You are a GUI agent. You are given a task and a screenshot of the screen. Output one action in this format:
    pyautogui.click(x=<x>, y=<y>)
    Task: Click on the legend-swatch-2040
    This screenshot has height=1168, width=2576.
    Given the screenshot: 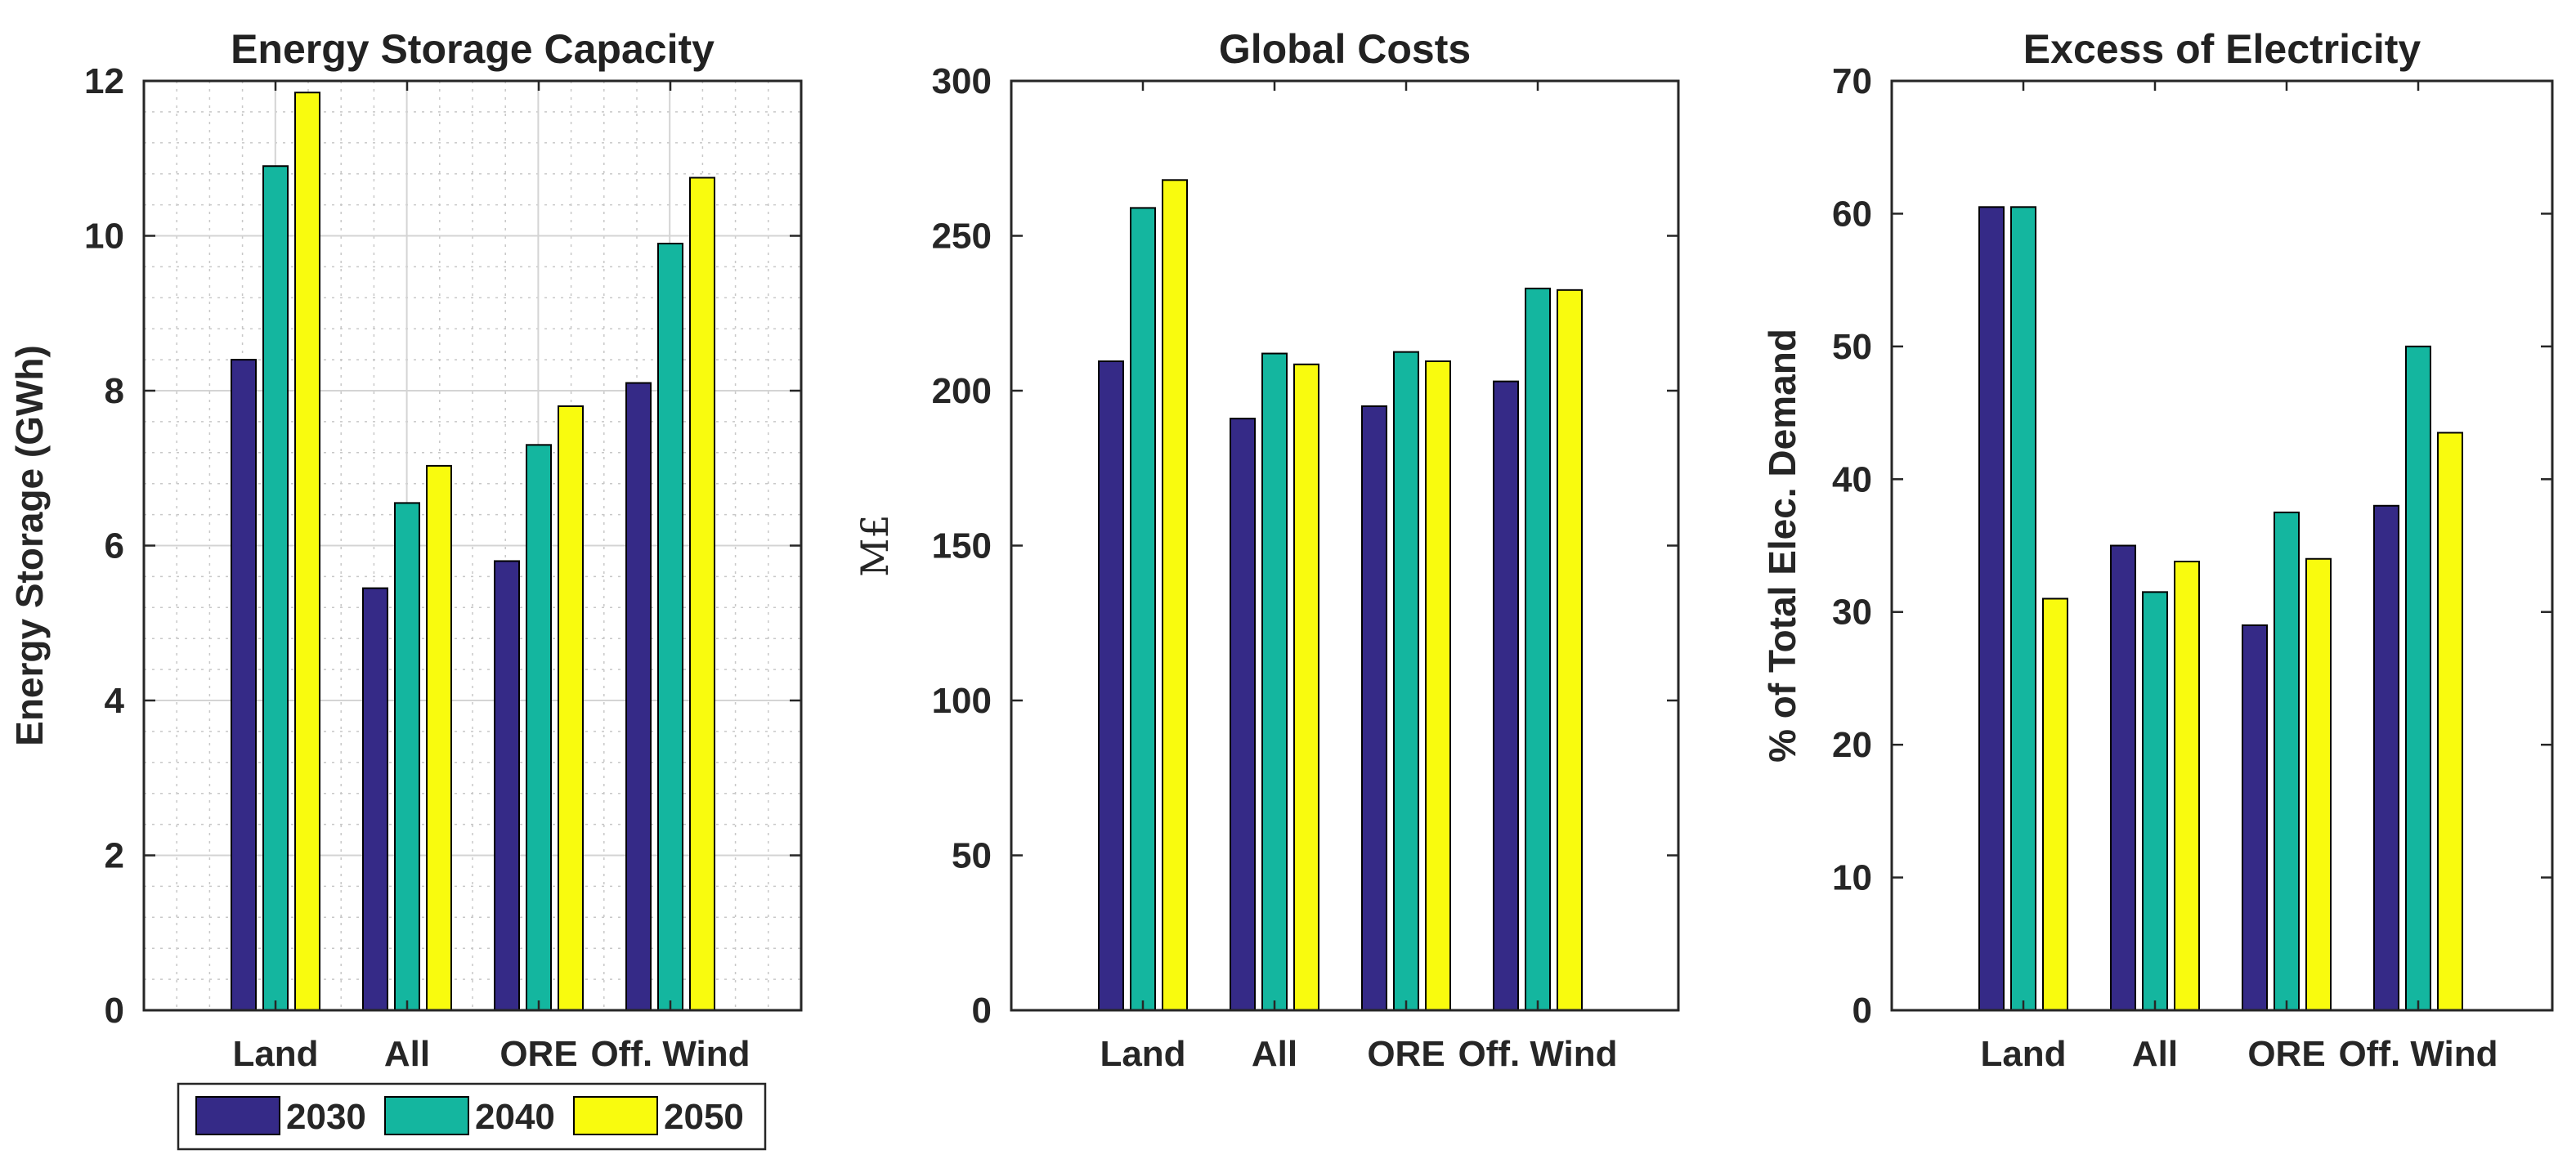 What is the action you would take?
    pyautogui.click(x=426, y=1116)
    